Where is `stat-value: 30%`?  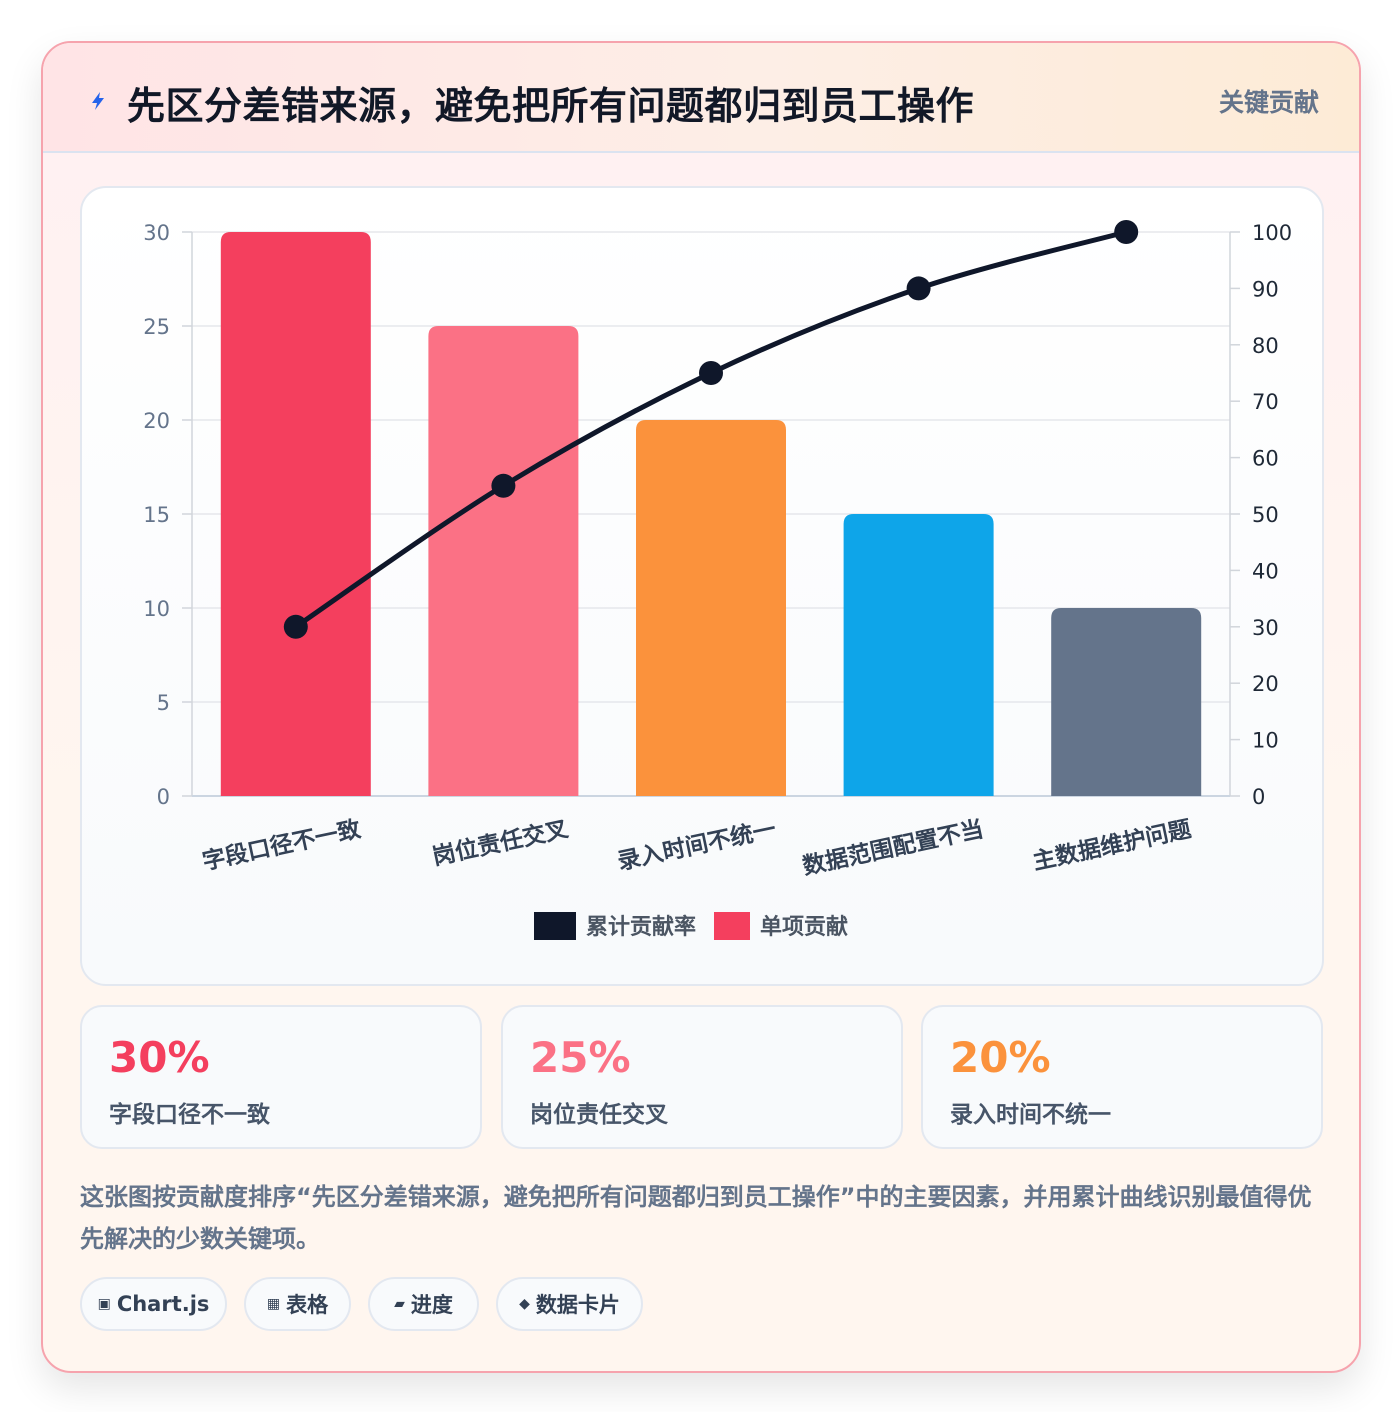 stat-value: 30% is located at coordinates (159, 1057).